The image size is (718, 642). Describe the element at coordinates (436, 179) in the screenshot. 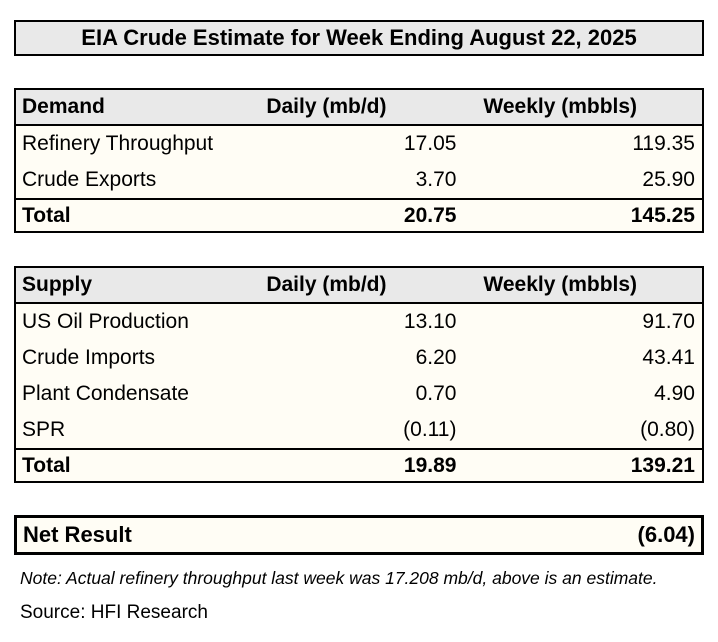

I see `daily-value: 3.70` at that location.